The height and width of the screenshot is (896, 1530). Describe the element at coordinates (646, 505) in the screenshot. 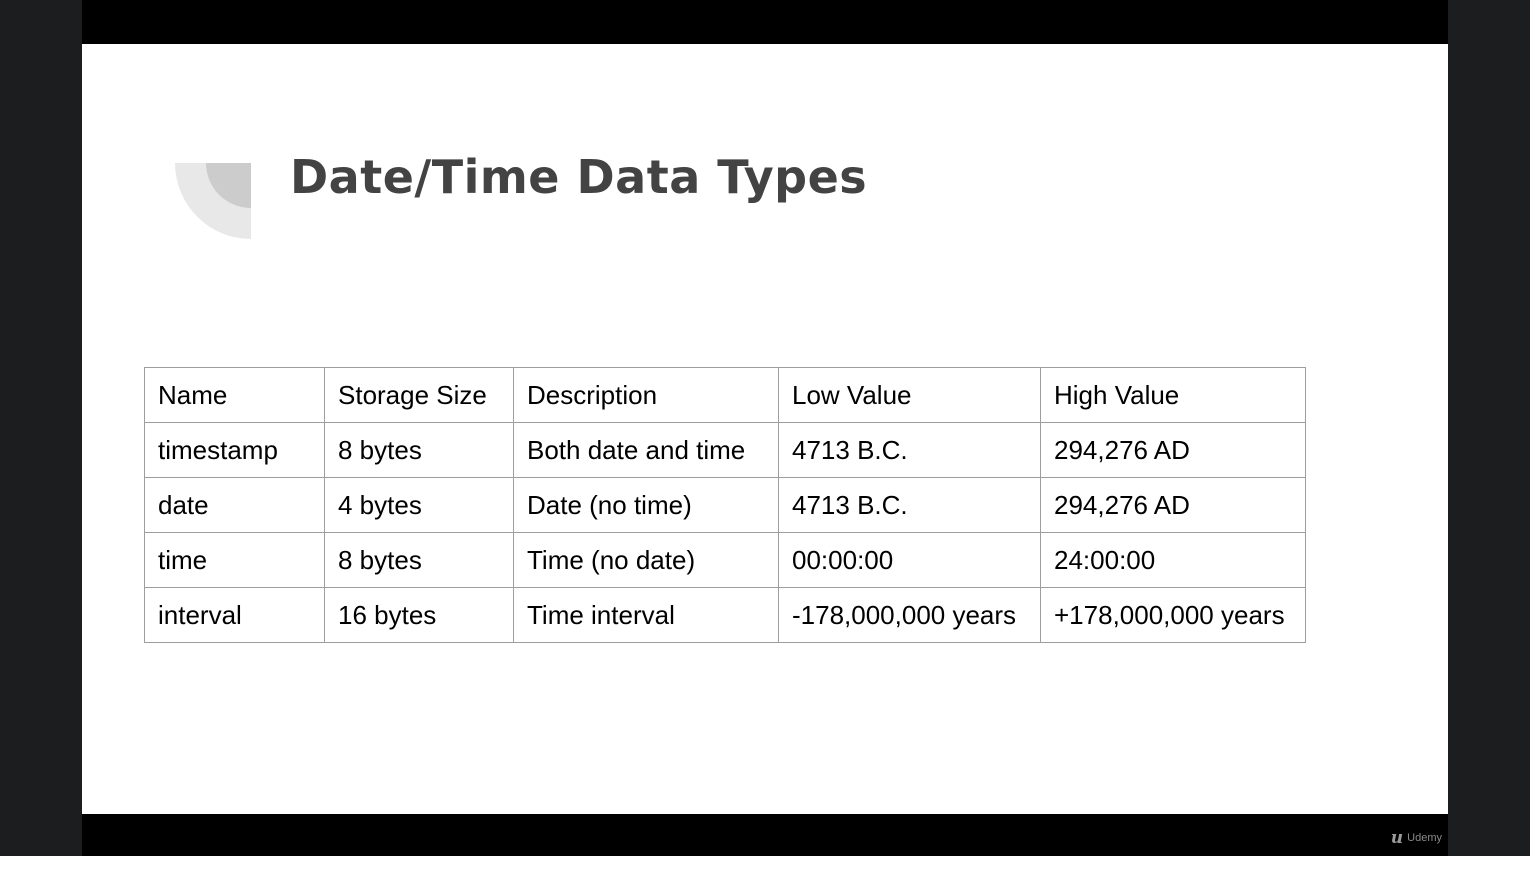

I see `table-cell-description: Date (no time)` at that location.